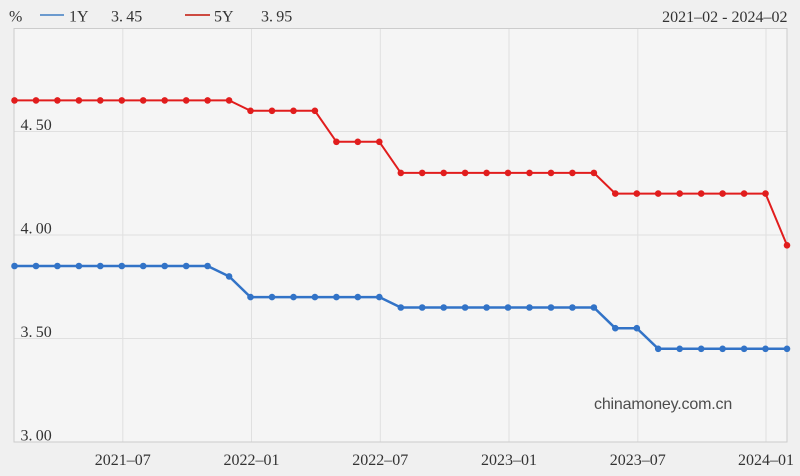 The width and height of the screenshot is (800, 476). Describe the element at coordinates (126, 17) in the screenshot. I see `svg-text: 3. 45` at that location.